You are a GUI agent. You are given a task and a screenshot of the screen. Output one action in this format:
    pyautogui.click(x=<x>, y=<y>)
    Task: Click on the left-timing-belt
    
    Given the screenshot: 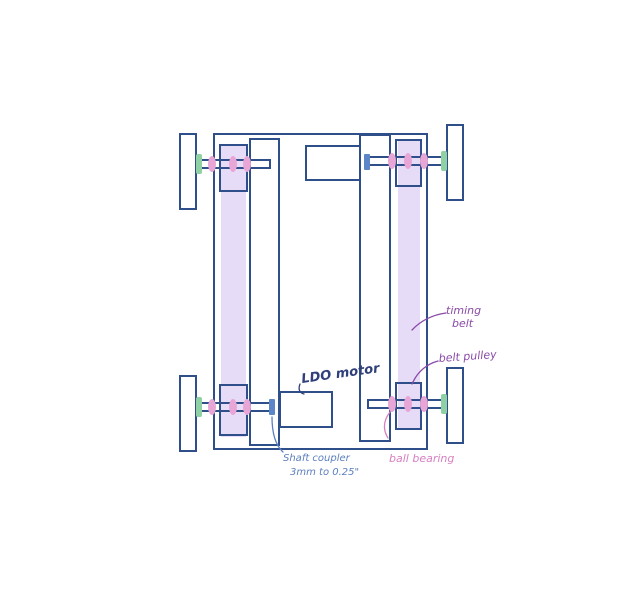 What is the action you would take?
    pyautogui.click(x=233, y=291)
    